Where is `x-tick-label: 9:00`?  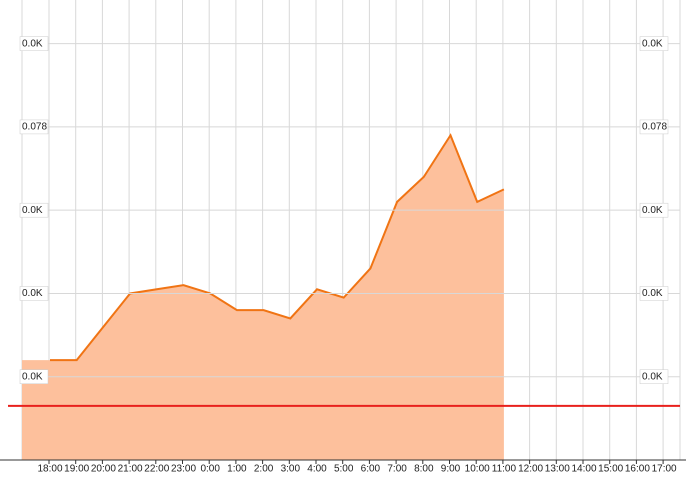
x-tick-label: 9:00 is located at coordinates (451, 469).